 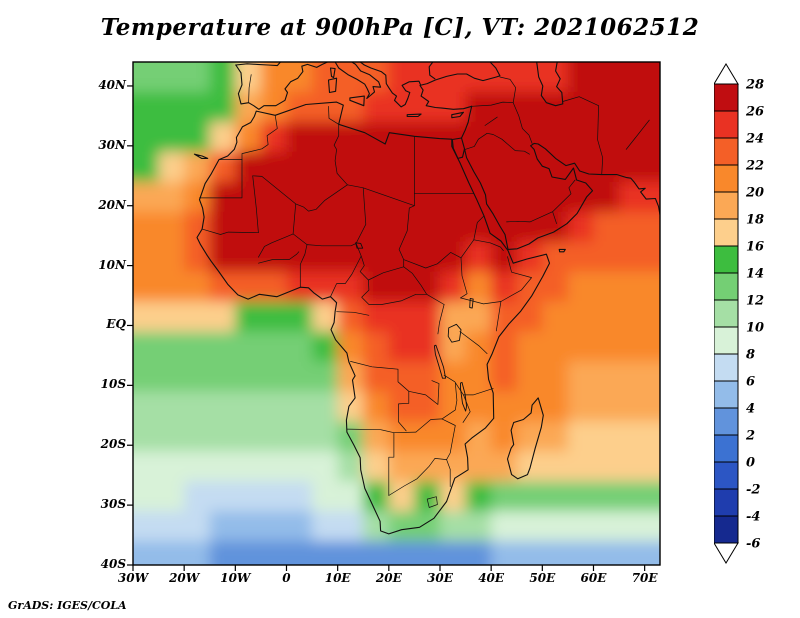 What do you see at coordinates (755, 274) in the screenshot?
I see `colorbar-label: 14` at bounding box center [755, 274].